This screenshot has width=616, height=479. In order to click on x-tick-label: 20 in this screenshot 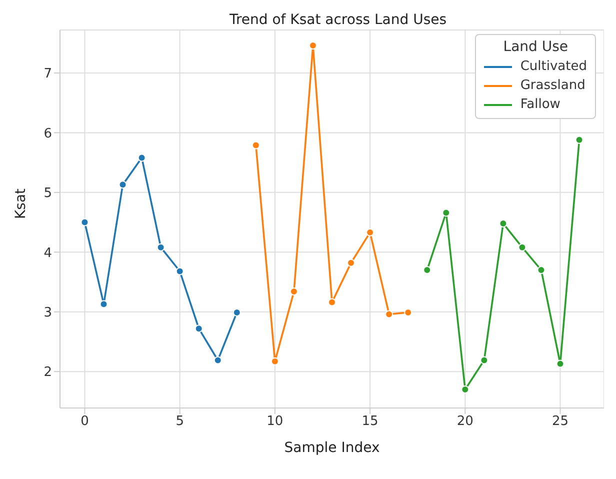, I will do `click(465, 422)`.